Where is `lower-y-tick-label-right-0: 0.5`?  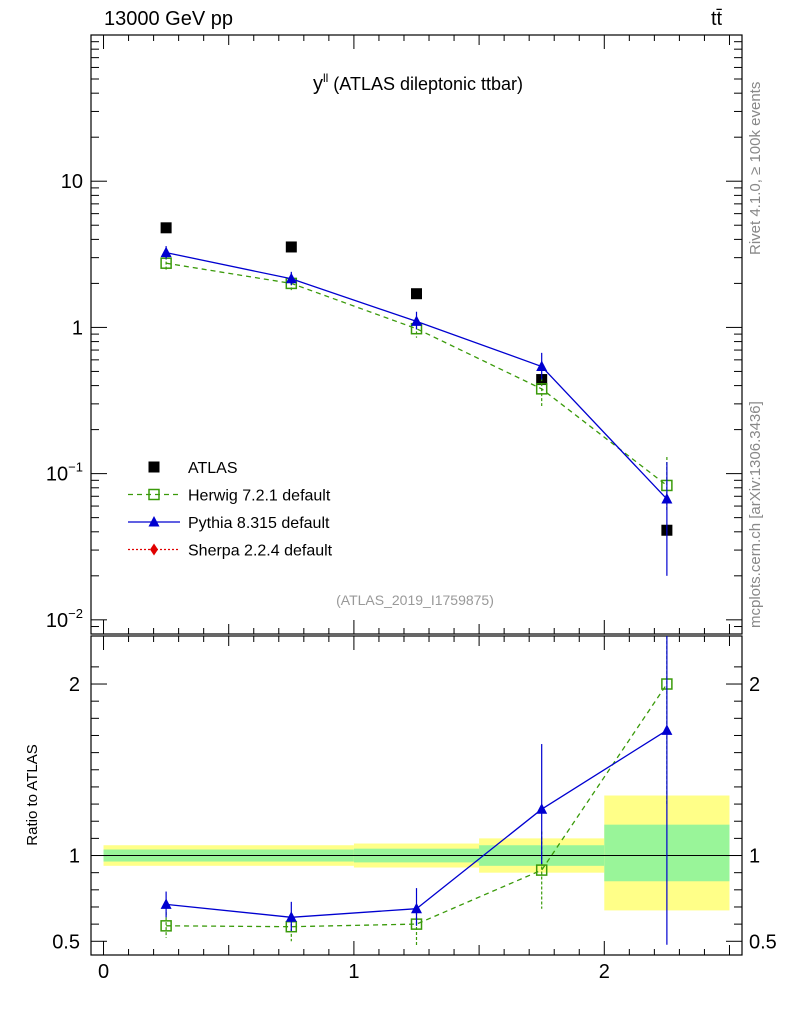 lower-y-tick-label-right-0: 0.5 is located at coordinates (763, 942).